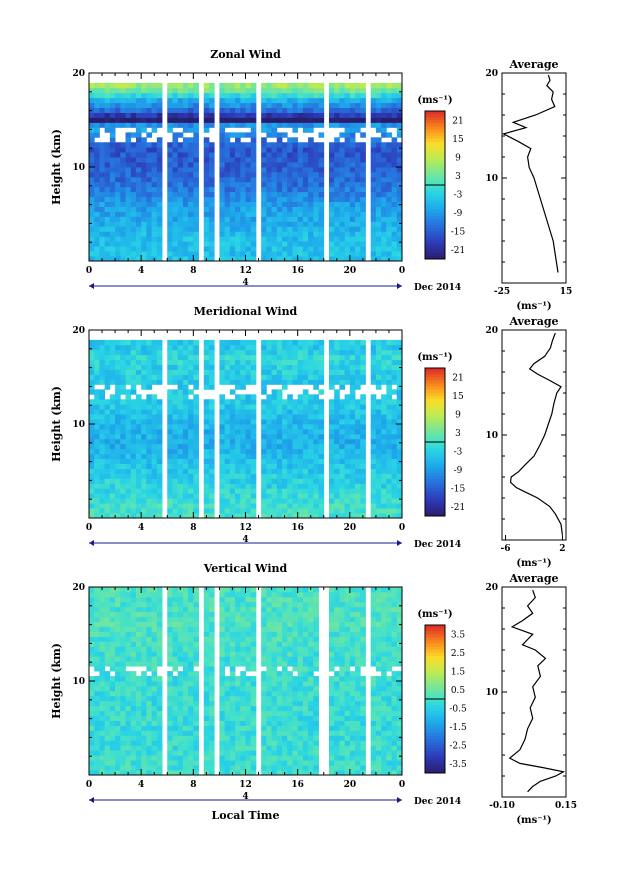  I want to click on average-x-tick-label: 15, so click(566, 292).